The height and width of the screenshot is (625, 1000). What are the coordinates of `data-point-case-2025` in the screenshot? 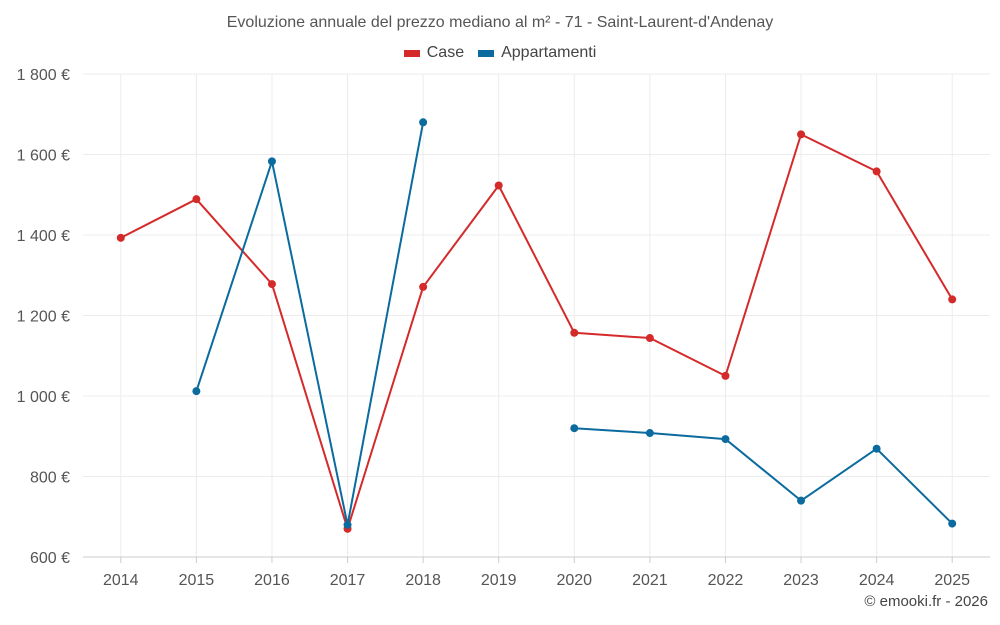 It's located at (952, 299).